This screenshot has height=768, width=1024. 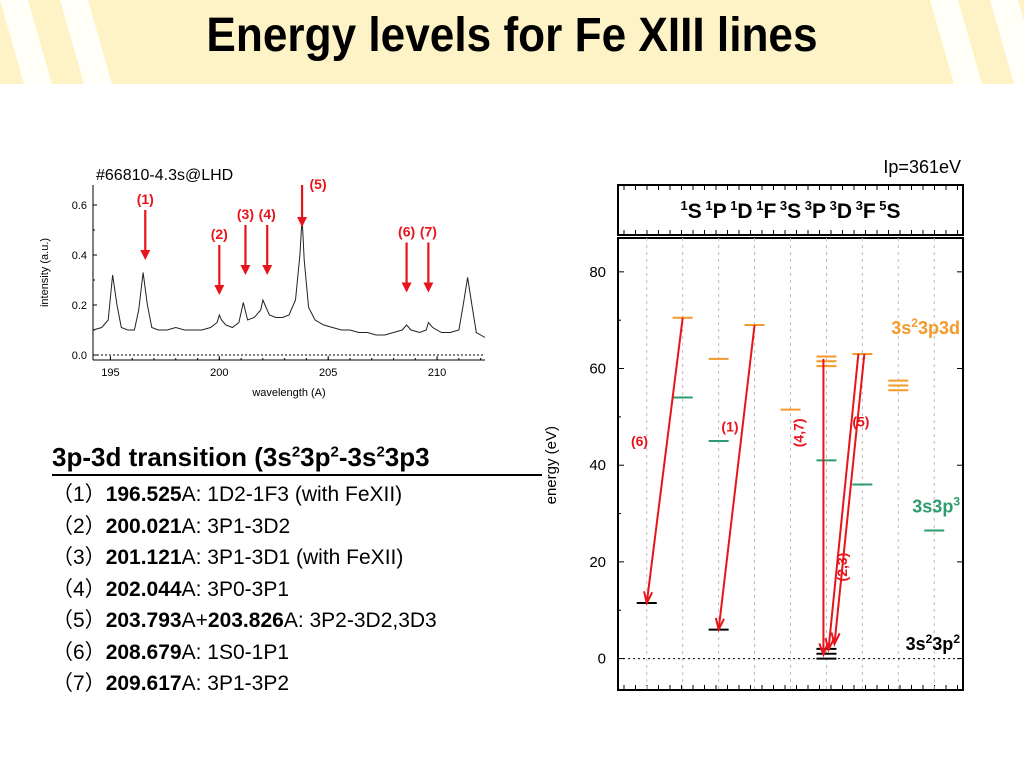 I want to click on item-transition: A: 3P2-3D2,3D3, so click(x=360, y=620).